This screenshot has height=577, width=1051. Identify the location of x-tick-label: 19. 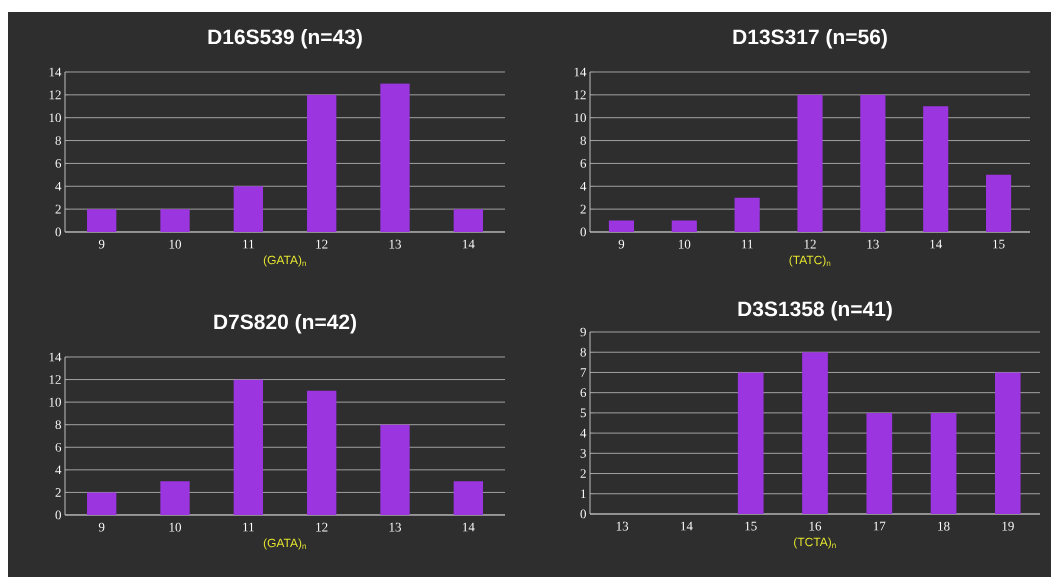
(1008, 526).